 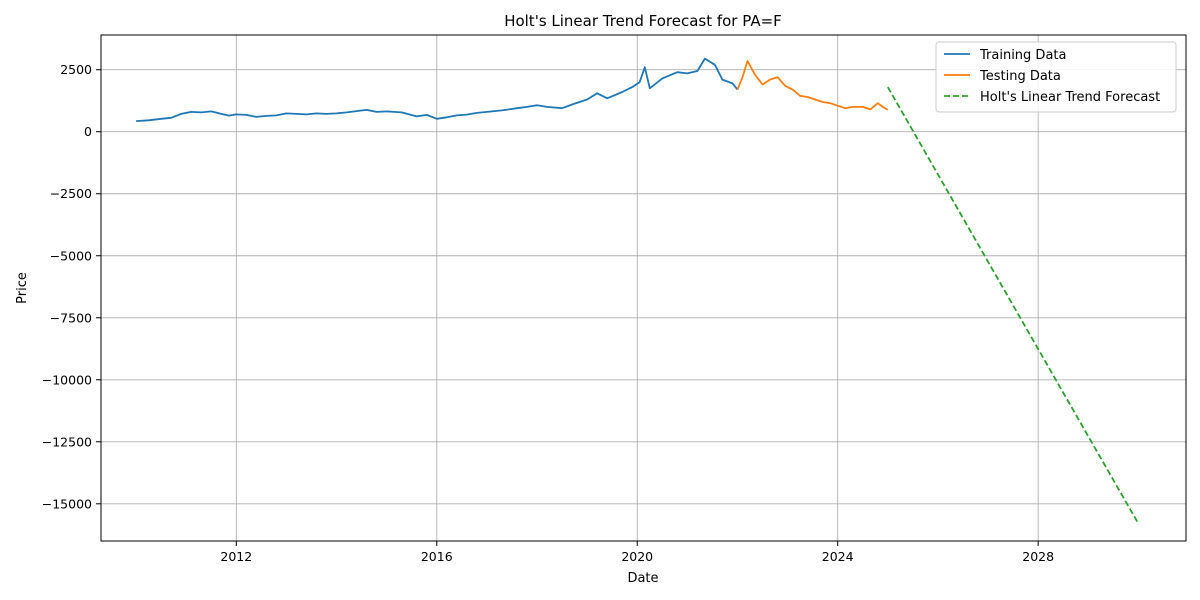 I want to click on legend-label-forecast: Holt's Linear Trend Forecast, so click(x=1070, y=97).